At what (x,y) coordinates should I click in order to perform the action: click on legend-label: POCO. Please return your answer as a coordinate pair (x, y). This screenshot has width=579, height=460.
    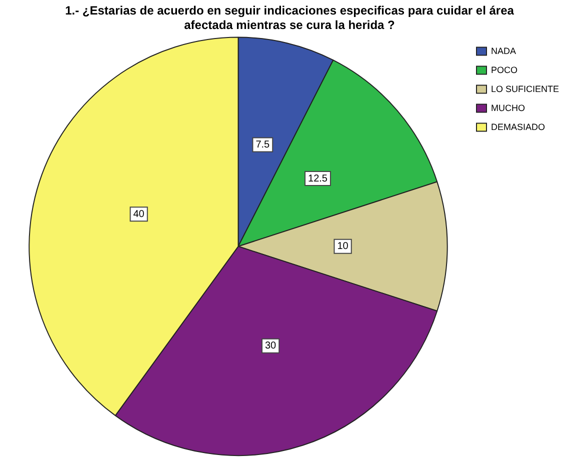
    Looking at the image, I should click on (504, 69).